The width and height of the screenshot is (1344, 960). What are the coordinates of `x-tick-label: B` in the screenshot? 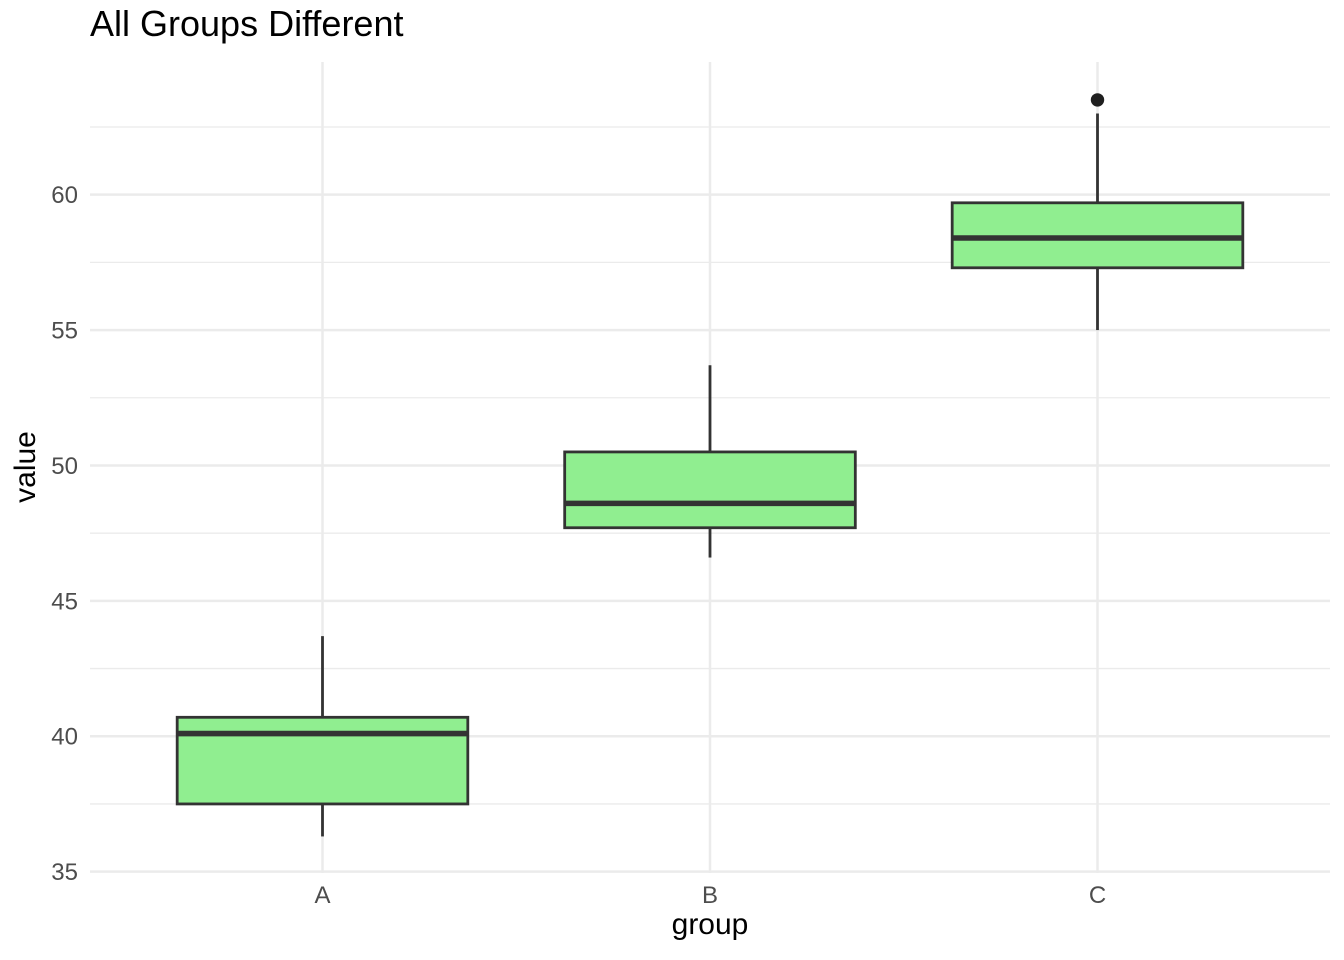 It's located at (710, 895).